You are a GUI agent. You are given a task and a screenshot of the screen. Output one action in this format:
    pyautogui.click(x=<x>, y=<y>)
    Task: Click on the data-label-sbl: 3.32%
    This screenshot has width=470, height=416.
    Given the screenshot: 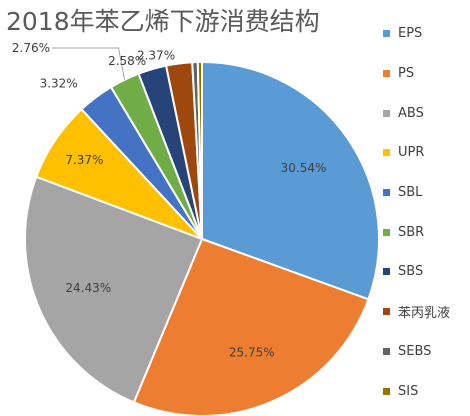 What is the action you would take?
    pyautogui.click(x=59, y=84)
    